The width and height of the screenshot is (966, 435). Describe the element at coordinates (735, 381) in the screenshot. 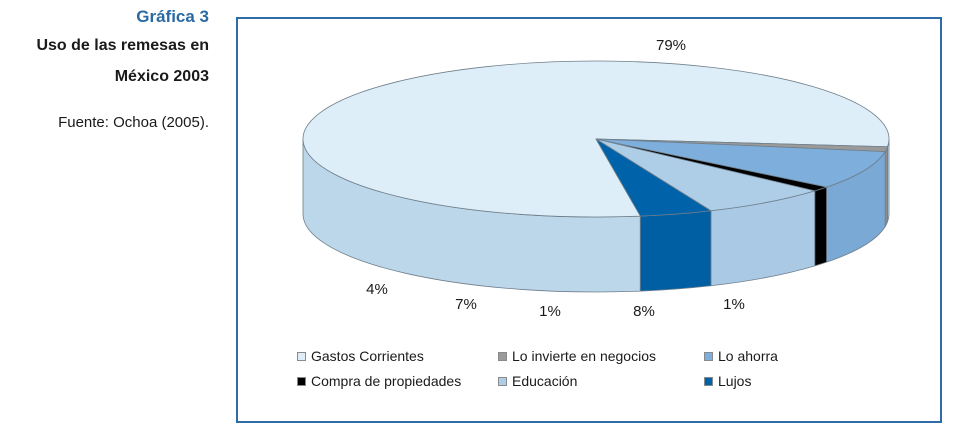

I see `legend-label: Lujos` at that location.